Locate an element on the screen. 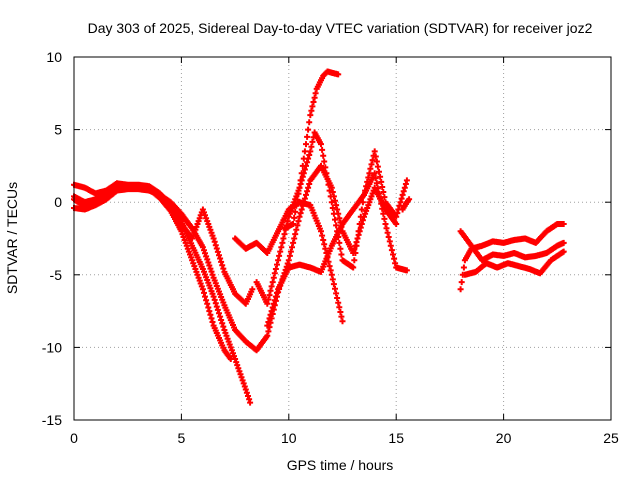 The image size is (640, 480). y-axis-label: SDTVAR / TECUs is located at coordinates (12, 238).